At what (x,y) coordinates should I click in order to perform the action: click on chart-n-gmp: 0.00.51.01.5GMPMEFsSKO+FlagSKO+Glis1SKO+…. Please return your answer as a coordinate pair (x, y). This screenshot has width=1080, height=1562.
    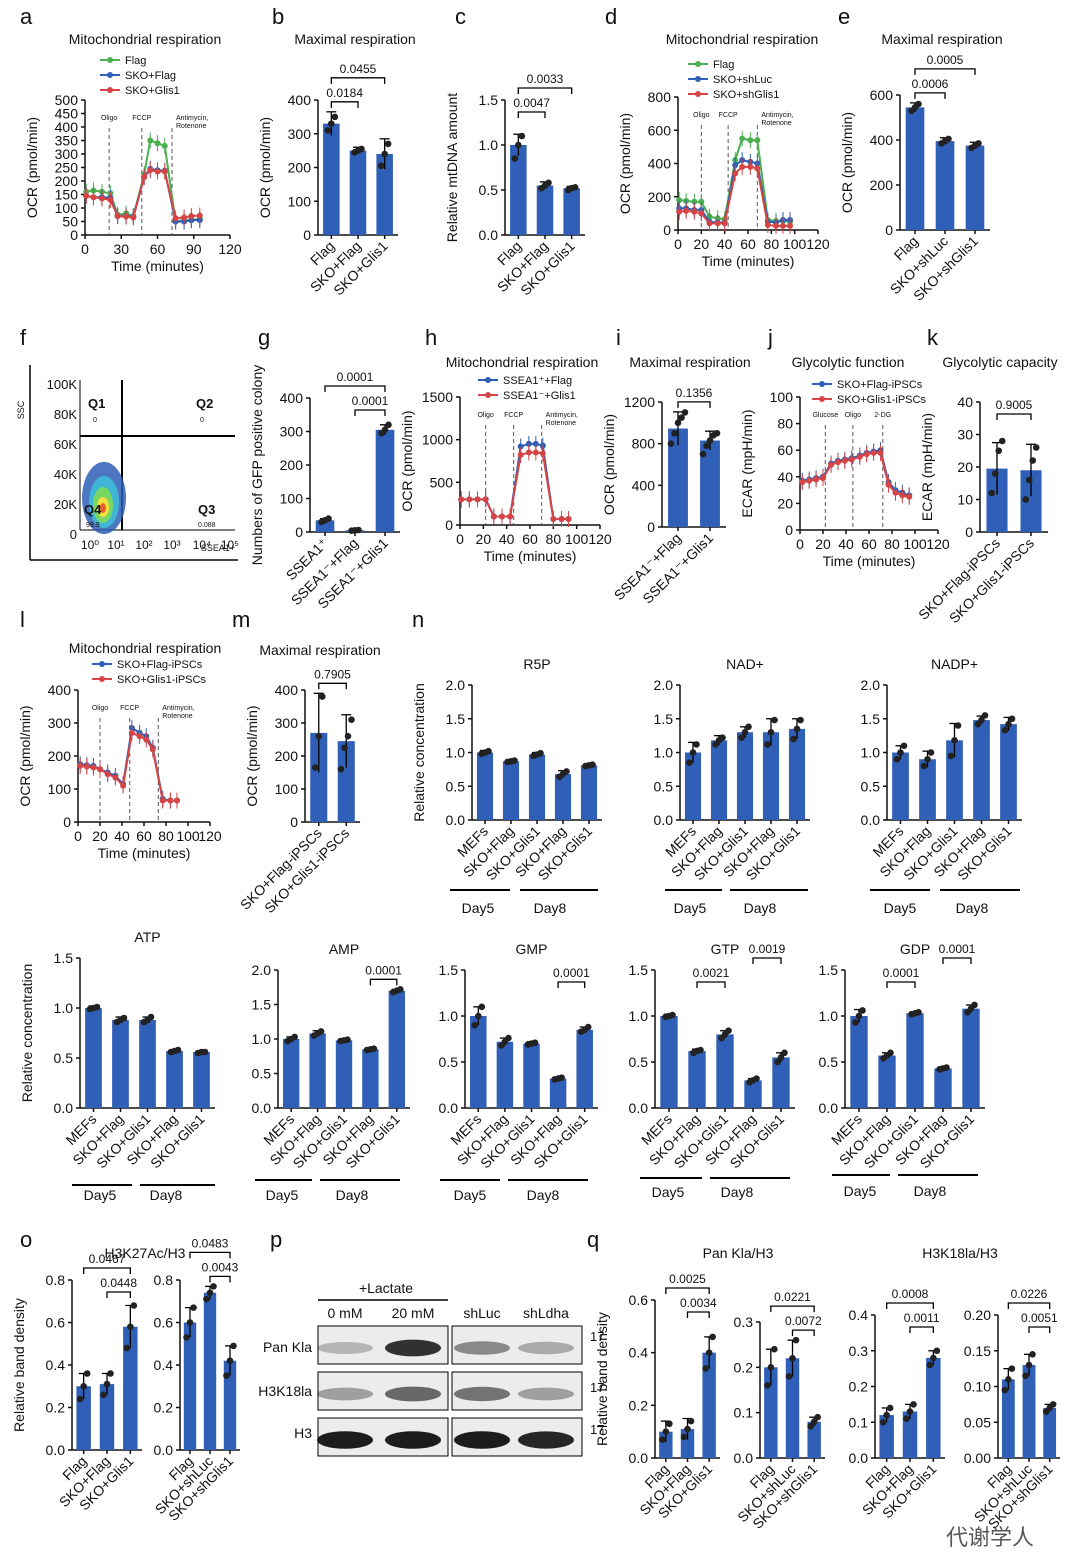
    Looking at the image, I should click on (518, 1056).